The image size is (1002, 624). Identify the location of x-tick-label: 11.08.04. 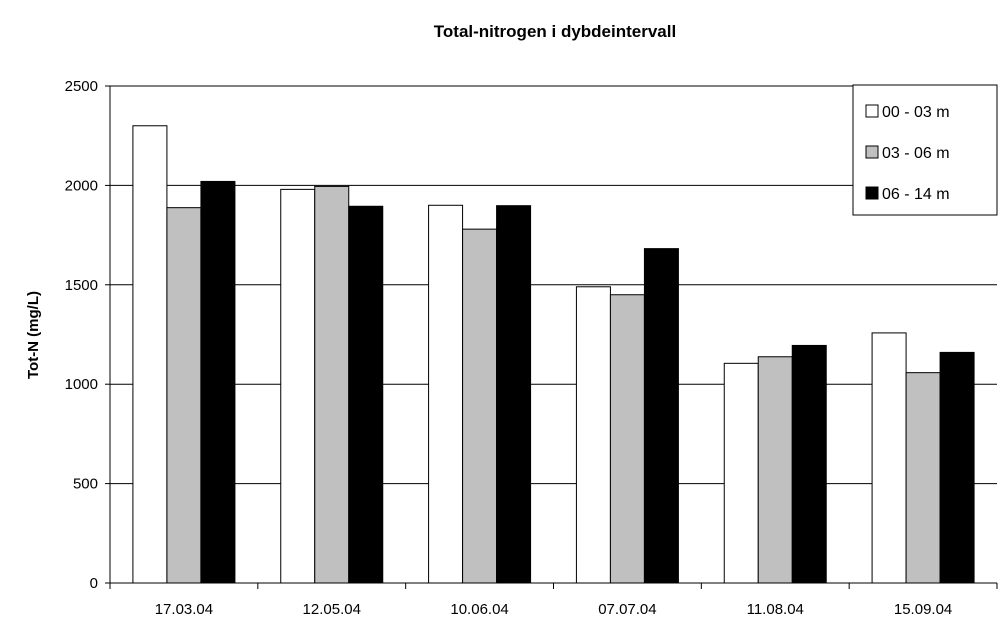
(775, 609).